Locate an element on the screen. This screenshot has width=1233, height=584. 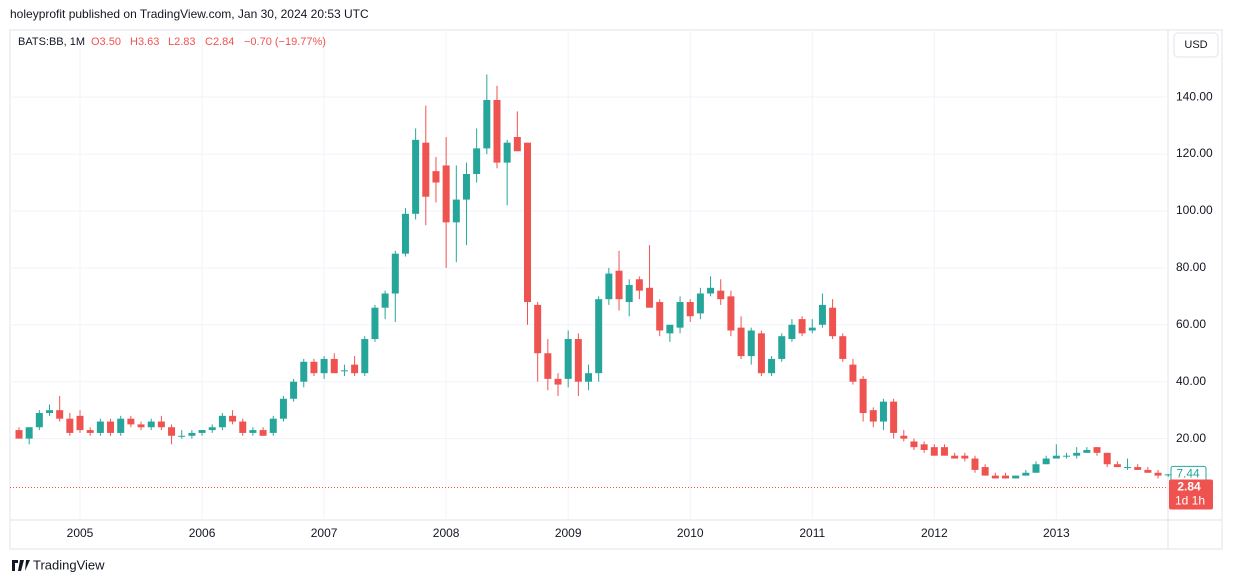
footer-brand: TradingView is located at coordinates (69, 564).